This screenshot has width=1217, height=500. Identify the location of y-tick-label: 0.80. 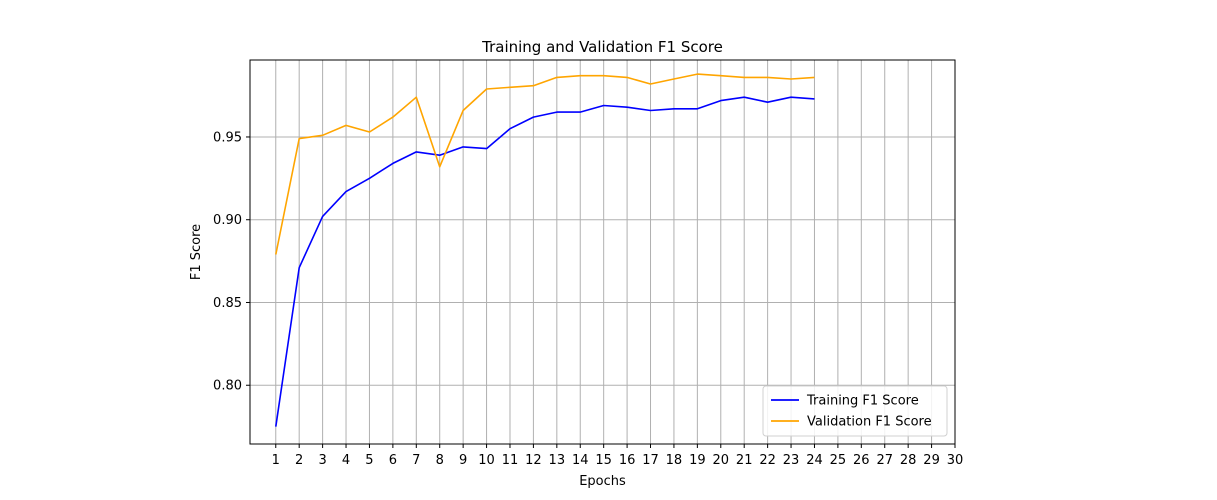
(227, 386).